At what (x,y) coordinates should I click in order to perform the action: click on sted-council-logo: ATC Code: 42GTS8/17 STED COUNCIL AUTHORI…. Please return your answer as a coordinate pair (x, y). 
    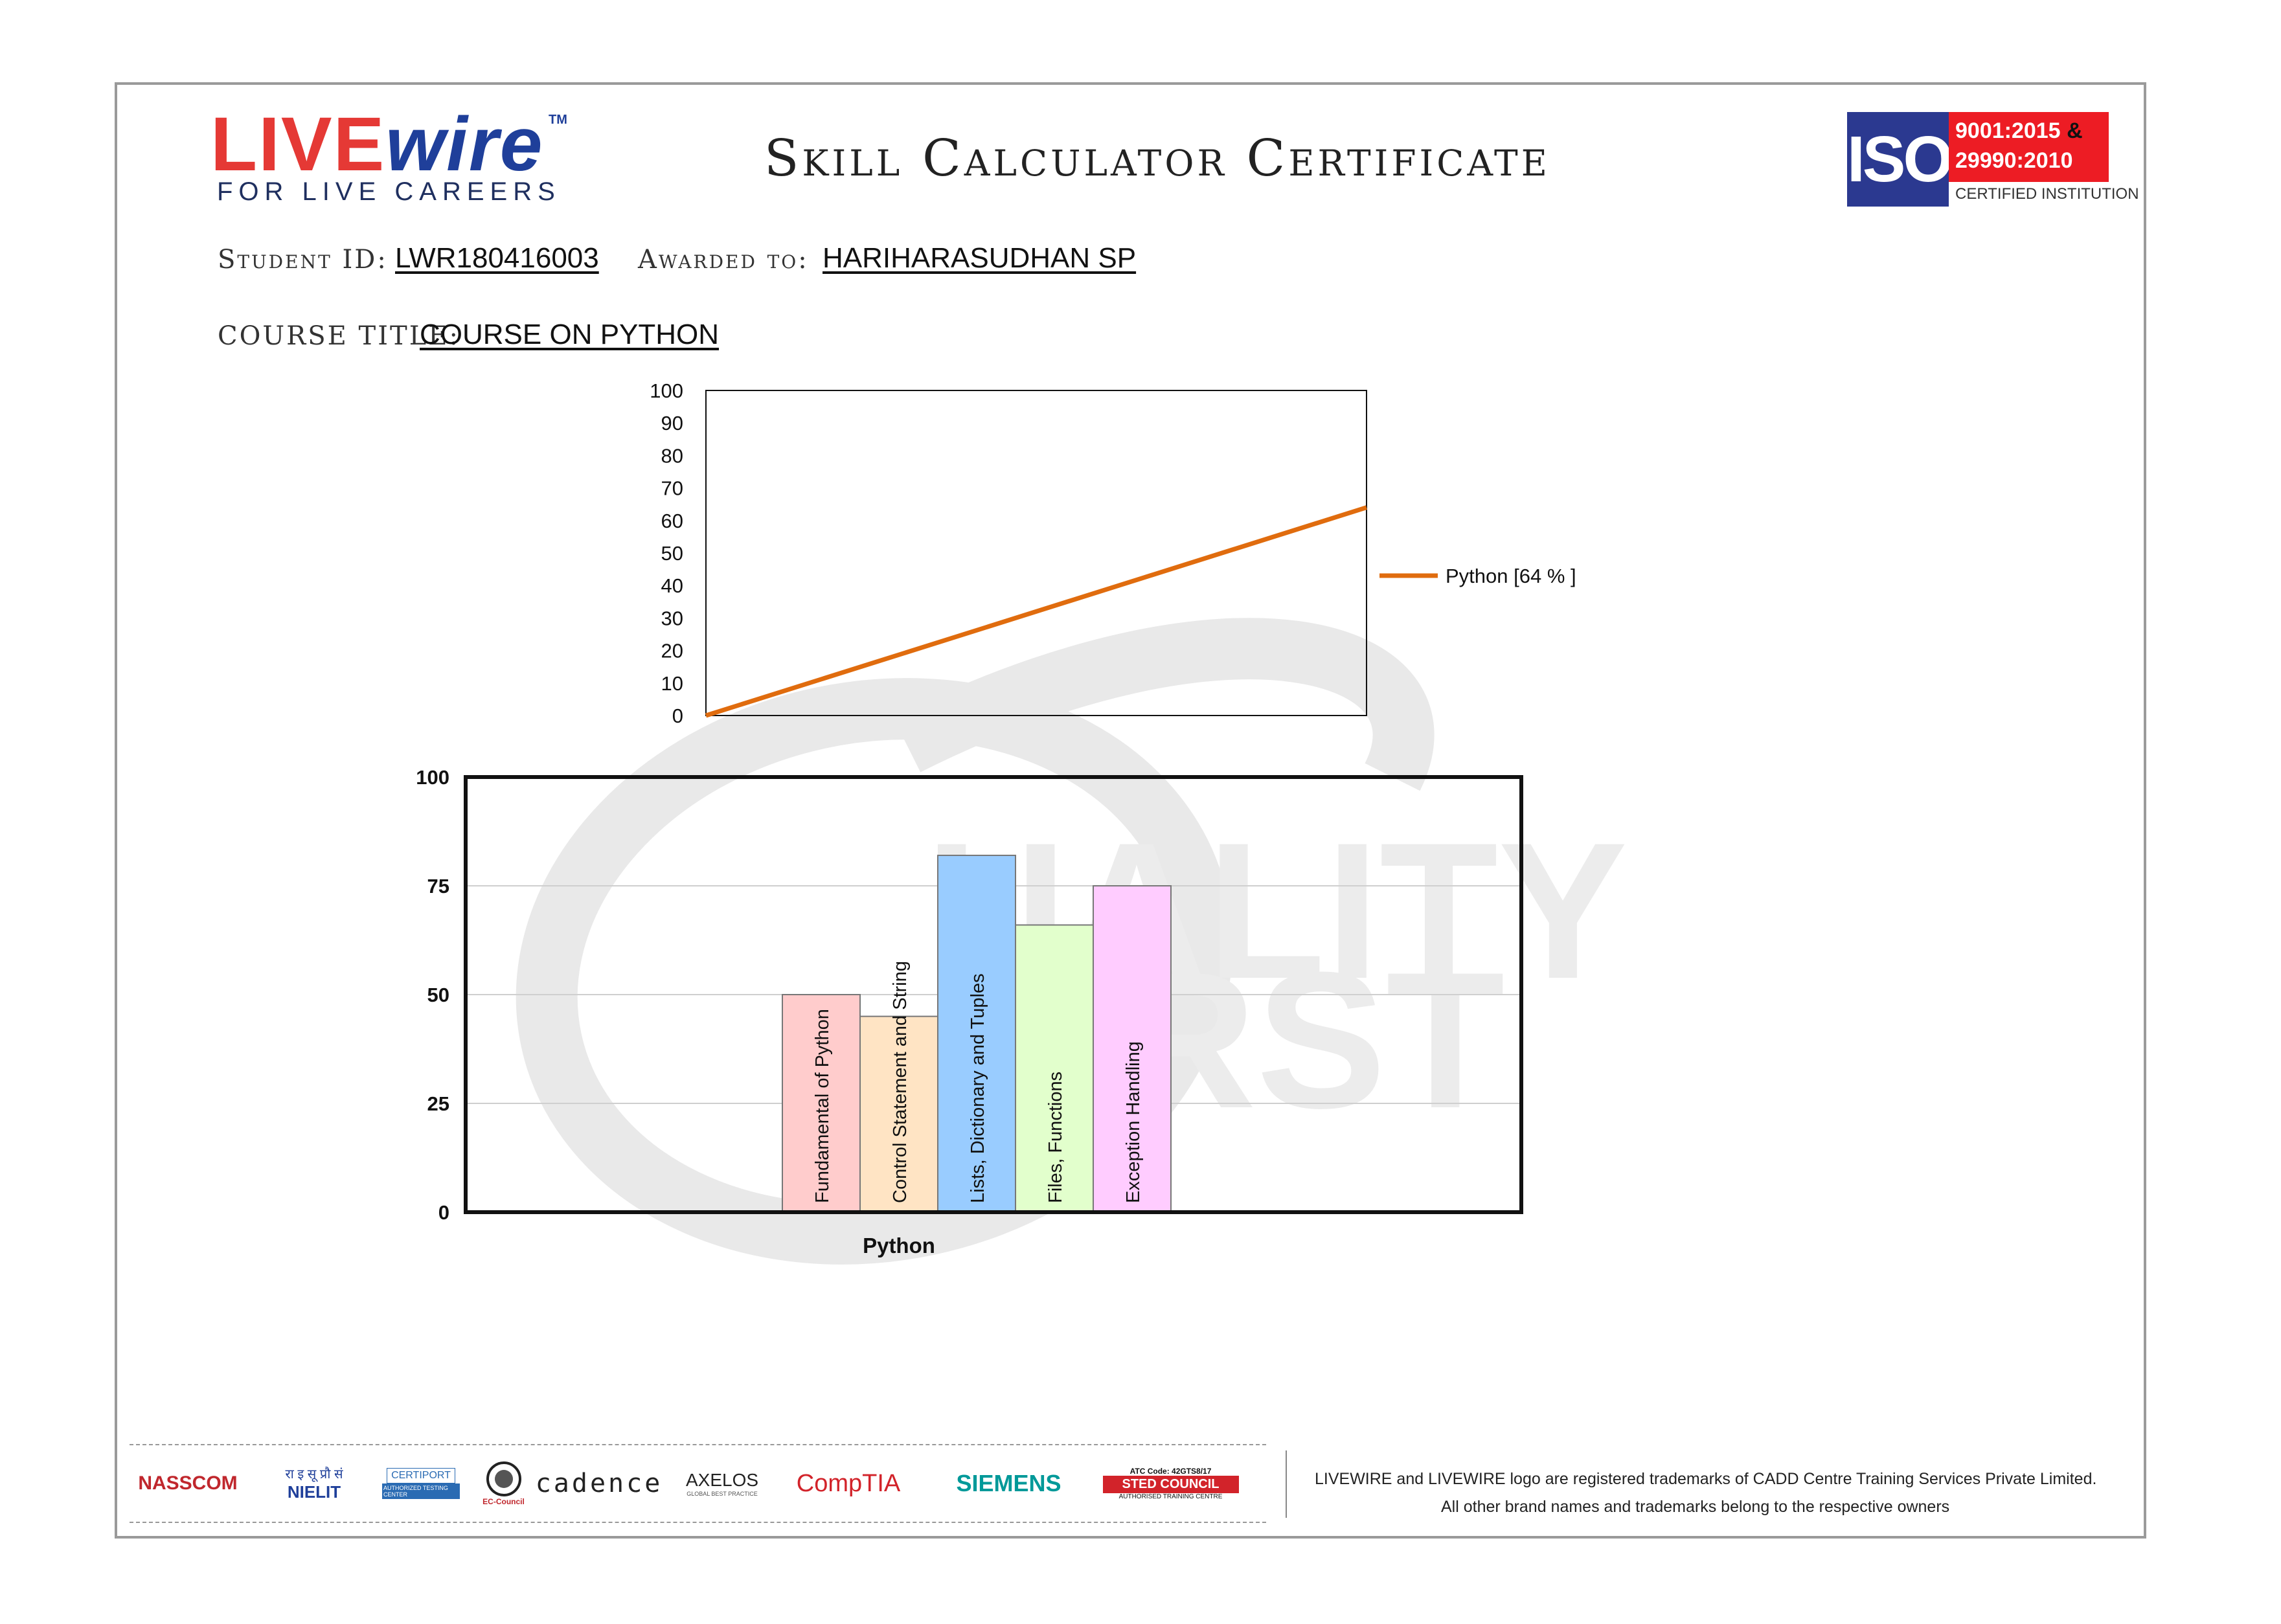
    Looking at the image, I should click on (1171, 1483).